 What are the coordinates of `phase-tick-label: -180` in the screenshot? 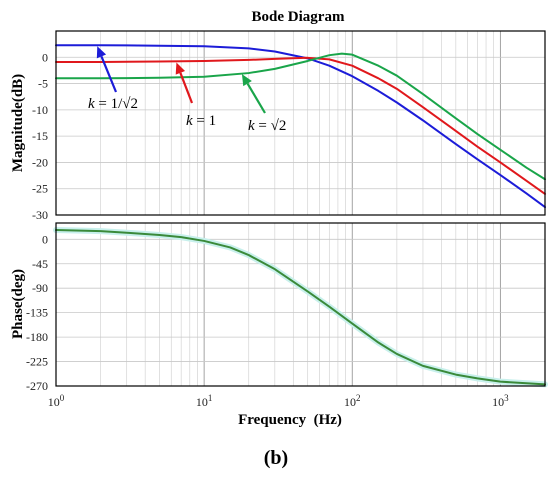 It's located at (37, 337).